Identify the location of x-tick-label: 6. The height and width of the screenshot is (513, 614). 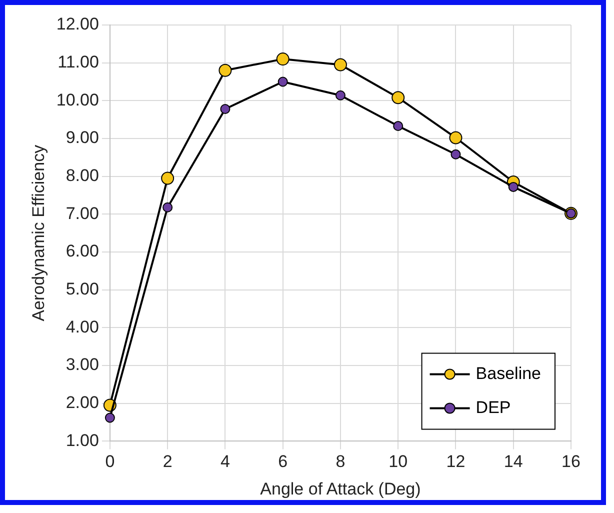
(283, 462).